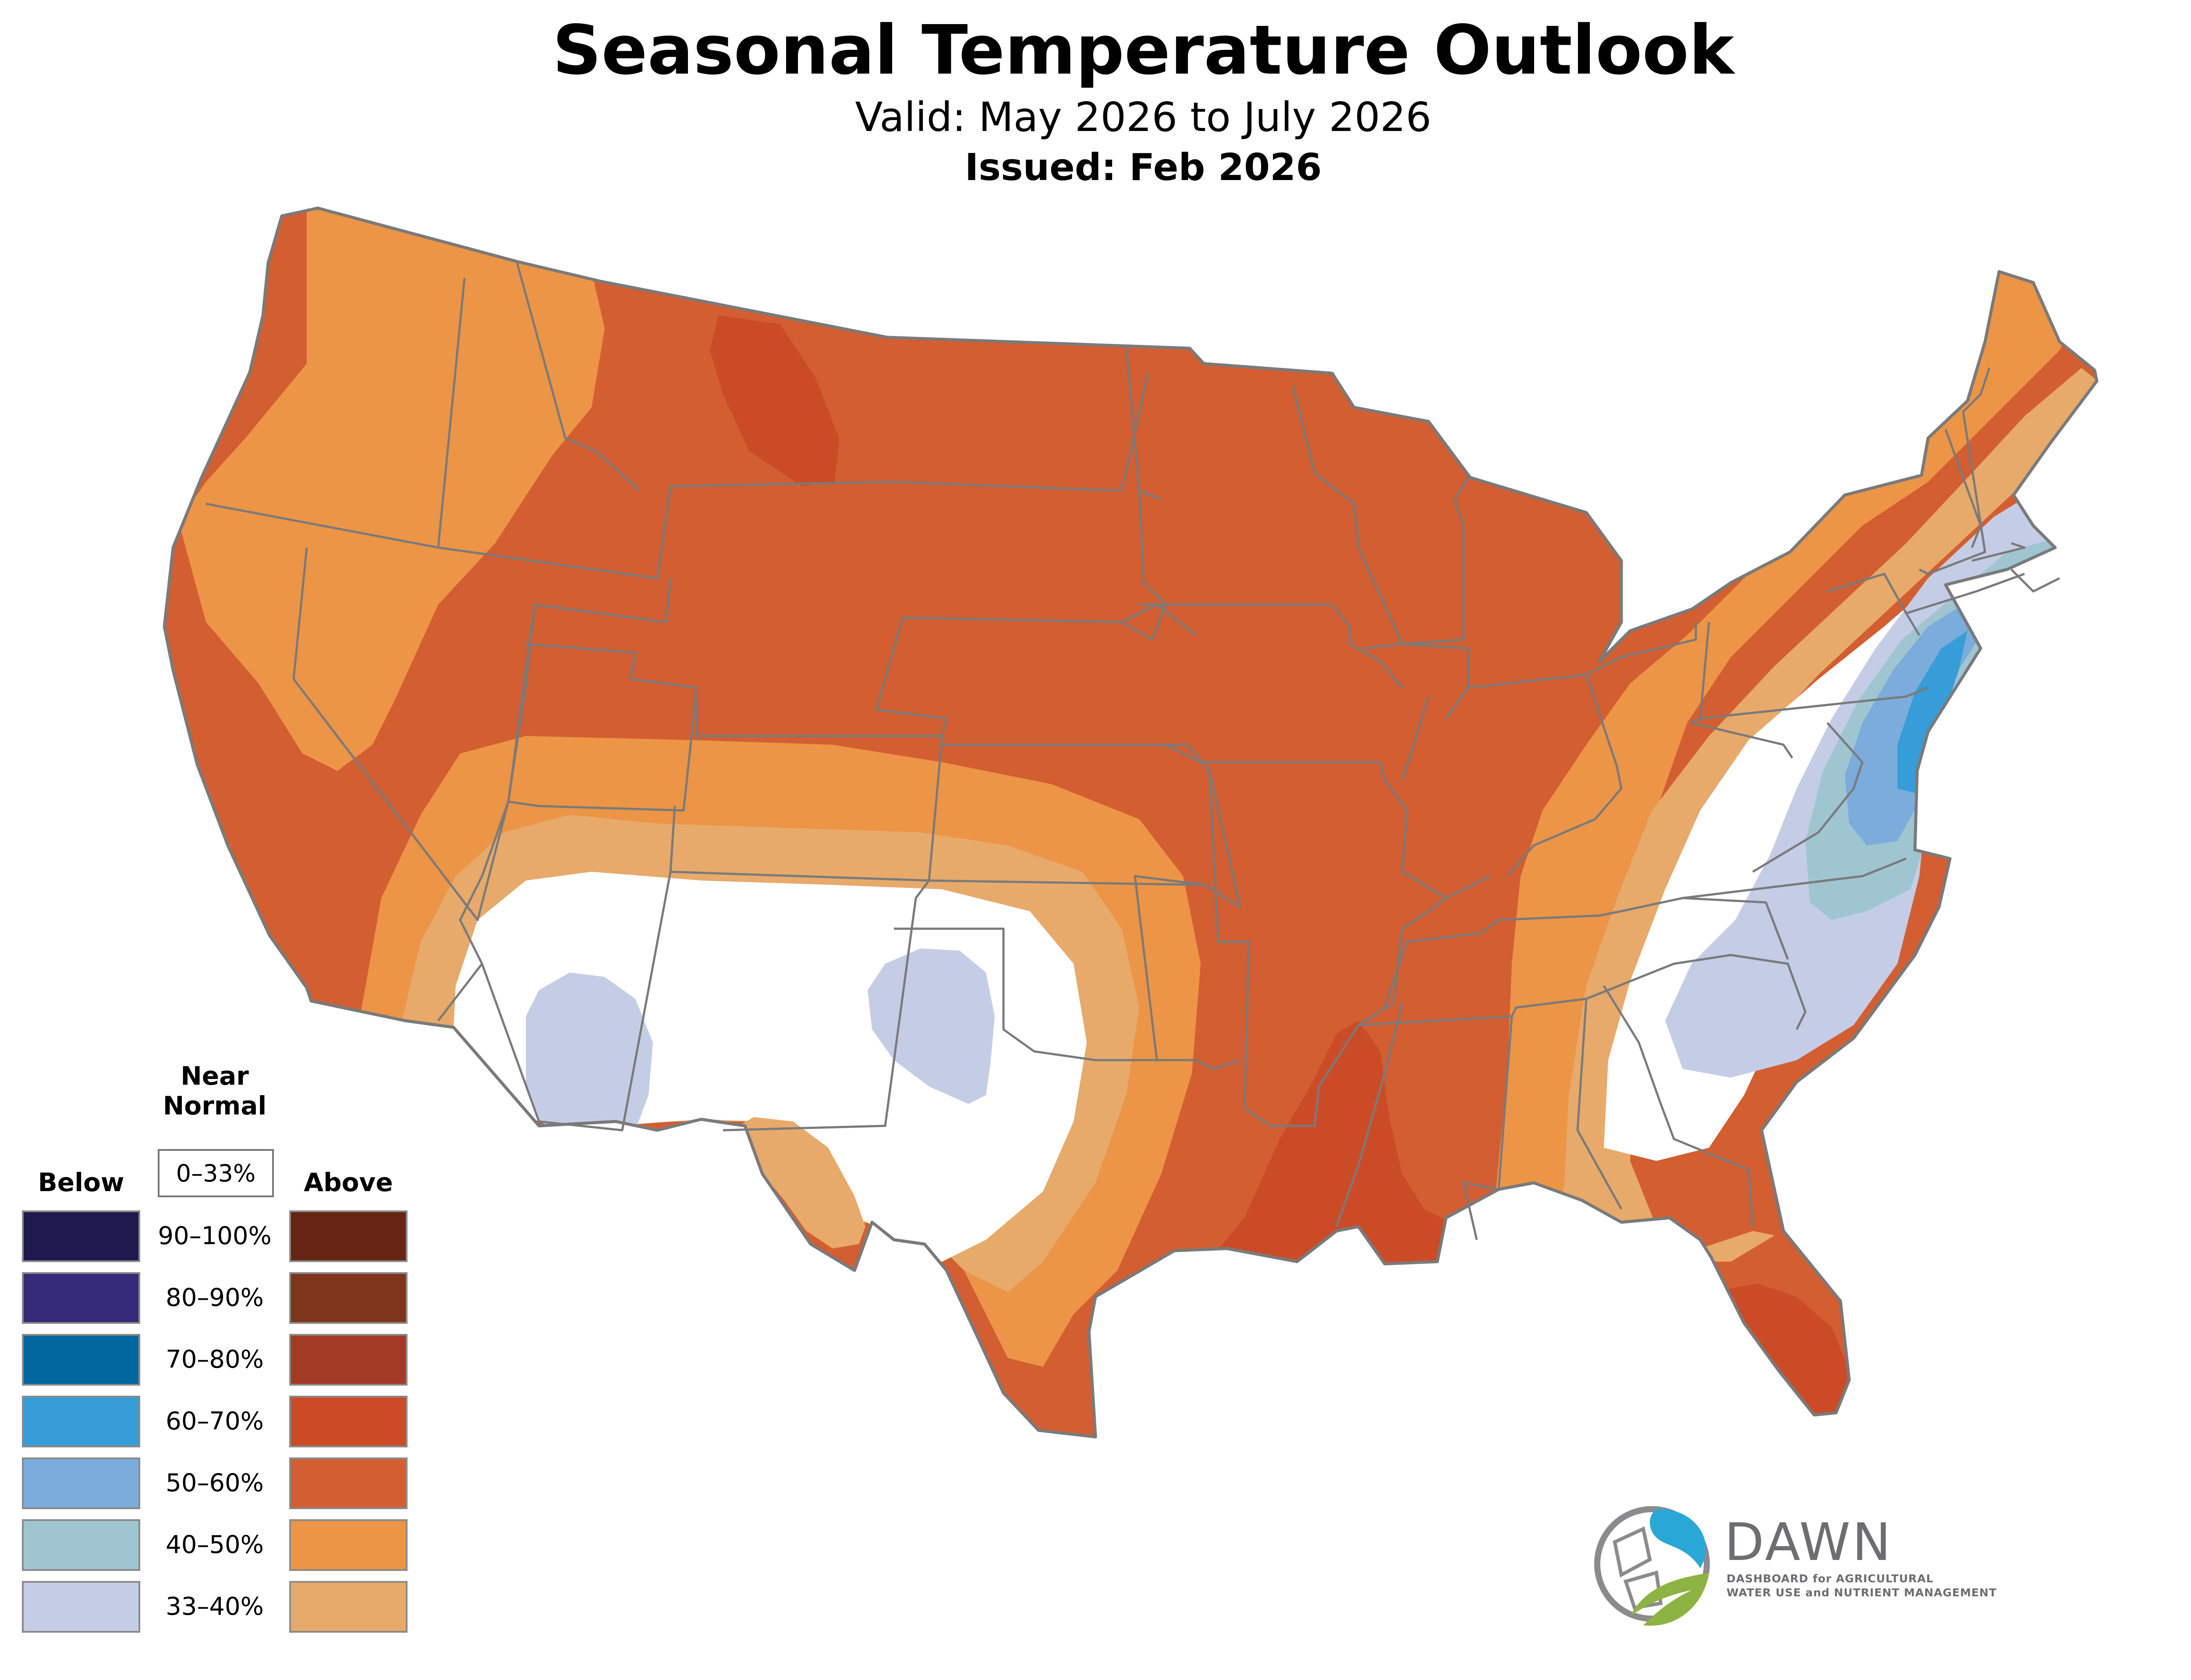 The image size is (2191, 1680). I want to click on legend-range-label: 60–70%, so click(215, 1422).